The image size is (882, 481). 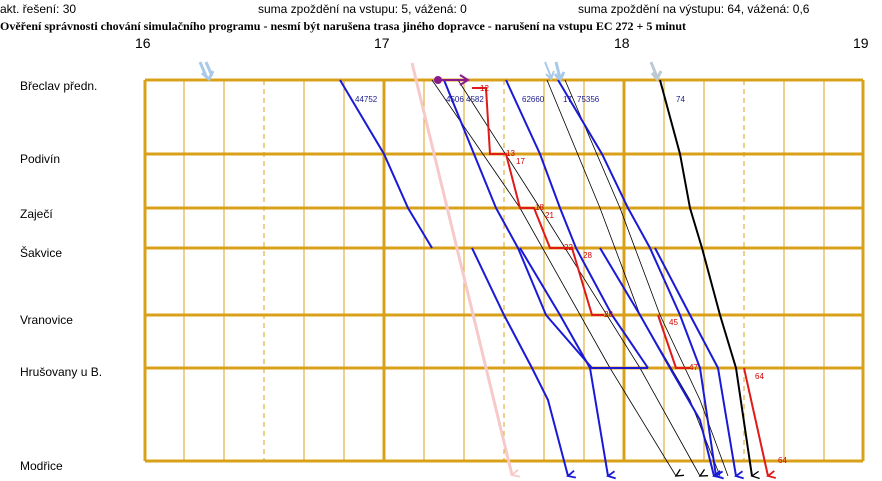 What do you see at coordinates (484, 88) in the screenshot?
I see `delay-label: 12` at bounding box center [484, 88].